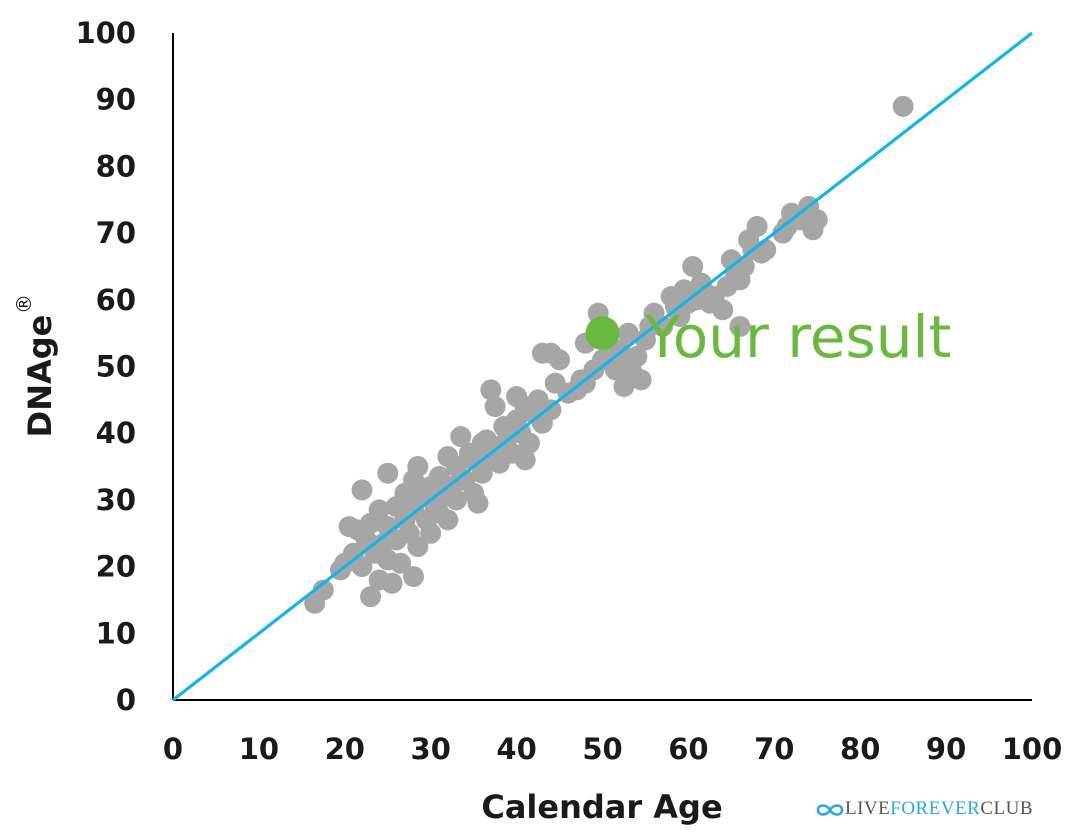  I want to click on your-result-point, so click(602, 333).